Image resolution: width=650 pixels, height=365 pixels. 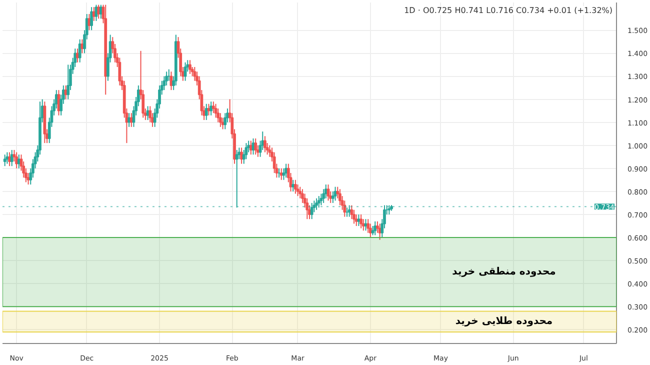 I want to click on band-label: محدوده طلایی خرید, so click(x=504, y=322).